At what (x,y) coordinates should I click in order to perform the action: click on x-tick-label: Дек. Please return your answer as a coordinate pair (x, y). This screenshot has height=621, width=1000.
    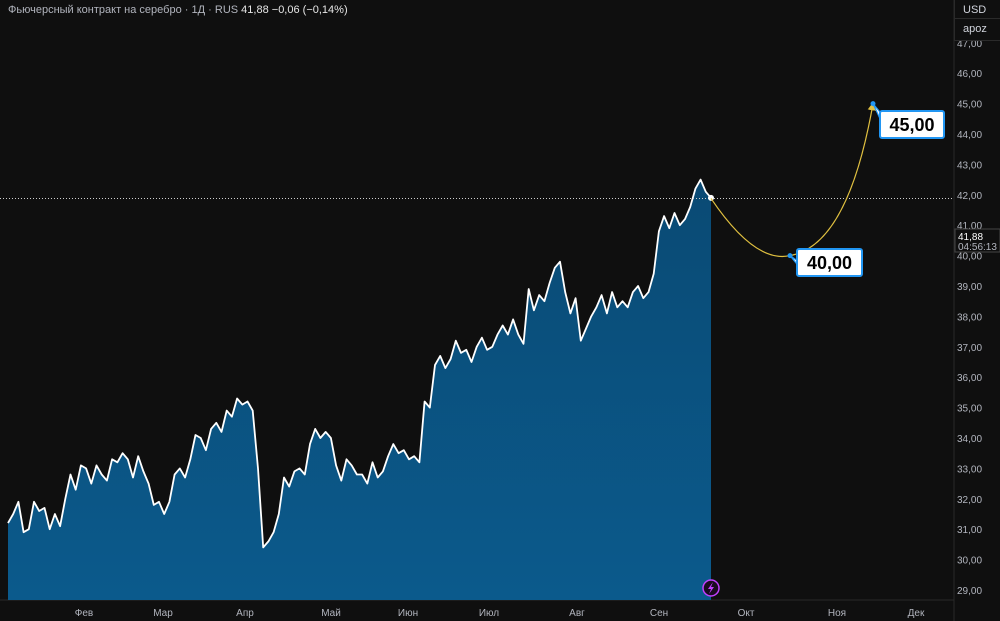
    Looking at the image, I should click on (916, 613).